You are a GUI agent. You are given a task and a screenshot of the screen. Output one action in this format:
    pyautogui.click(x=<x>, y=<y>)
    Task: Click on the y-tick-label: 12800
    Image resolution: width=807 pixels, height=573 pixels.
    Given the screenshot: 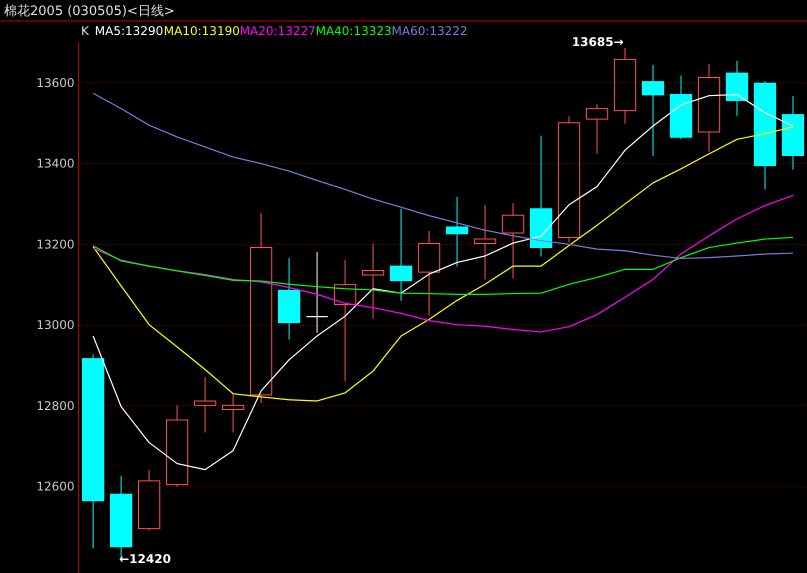 What is the action you would take?
    pyautogui.click(x=55, y=405)
    